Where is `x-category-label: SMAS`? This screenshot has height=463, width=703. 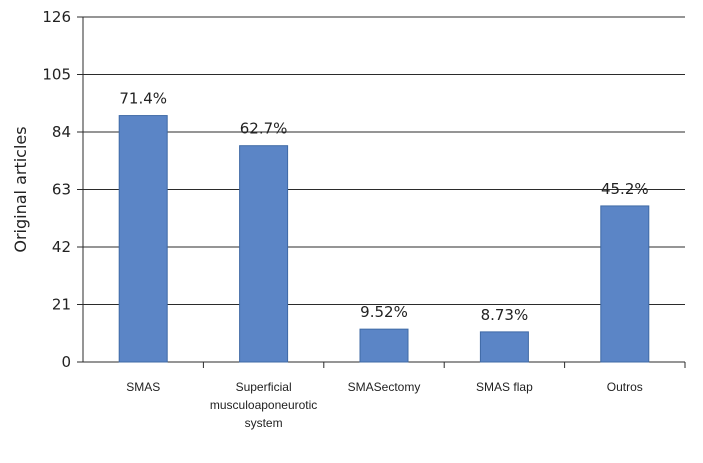
x-category-label: SMAS is located at coordinates (143, 387).